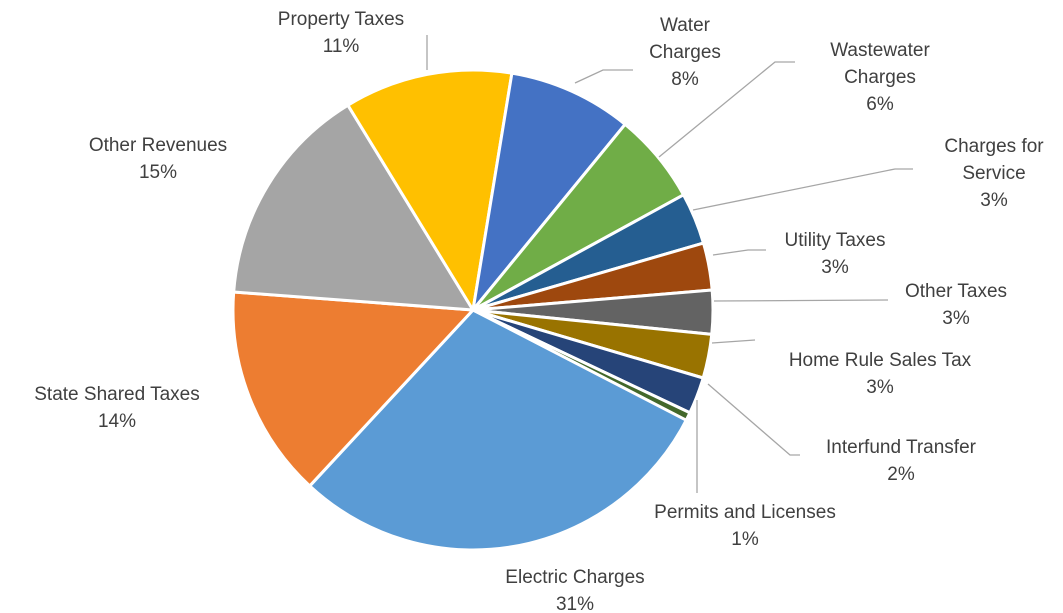 This screenshot has height=613, width=1063. Describe the element at coordinates (801, 300) in the screenshot. I see `leader-line-other-taxes` at that location.